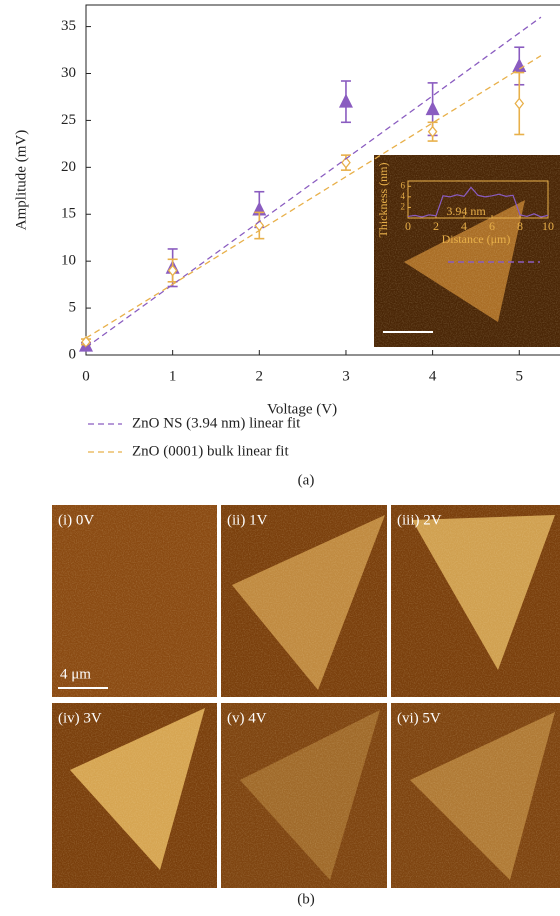  I want to click on inset-x-tick-label: 6, so click(492, 226).